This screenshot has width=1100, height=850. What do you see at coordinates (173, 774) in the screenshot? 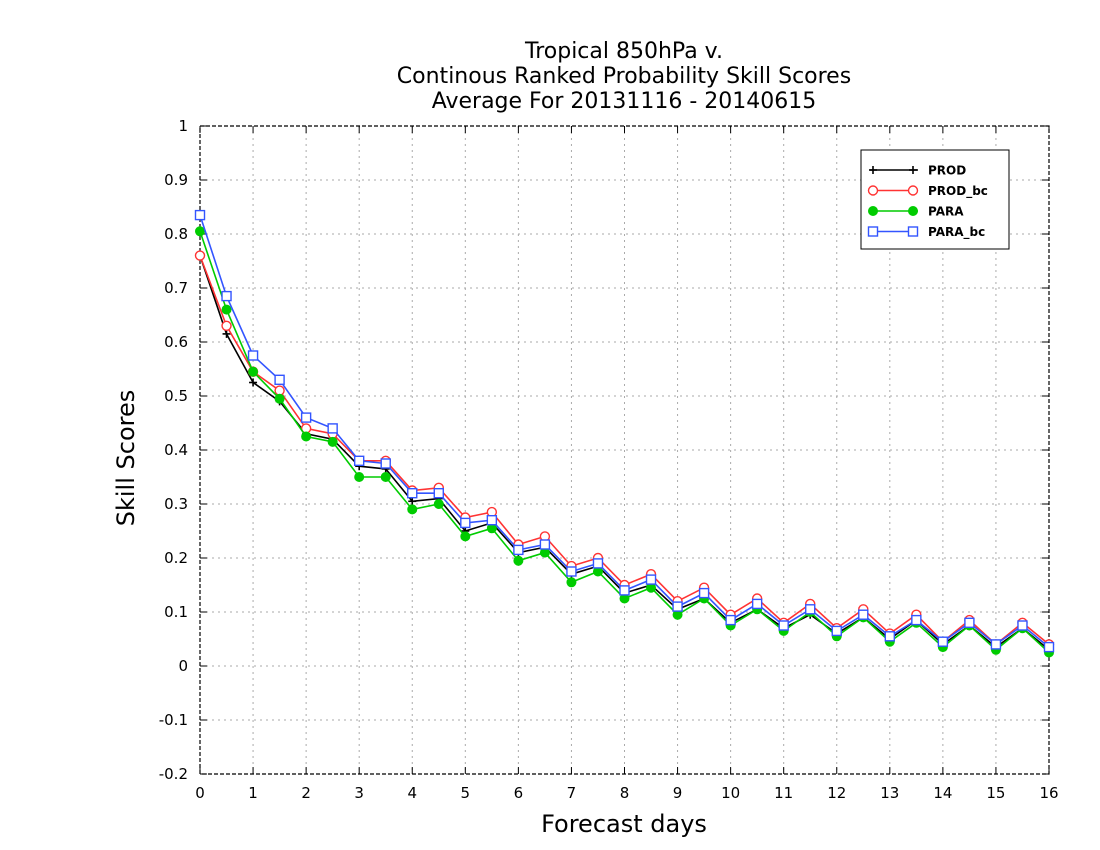
I see `y-tick-label: -0.2` at bounding box center [173, 774].